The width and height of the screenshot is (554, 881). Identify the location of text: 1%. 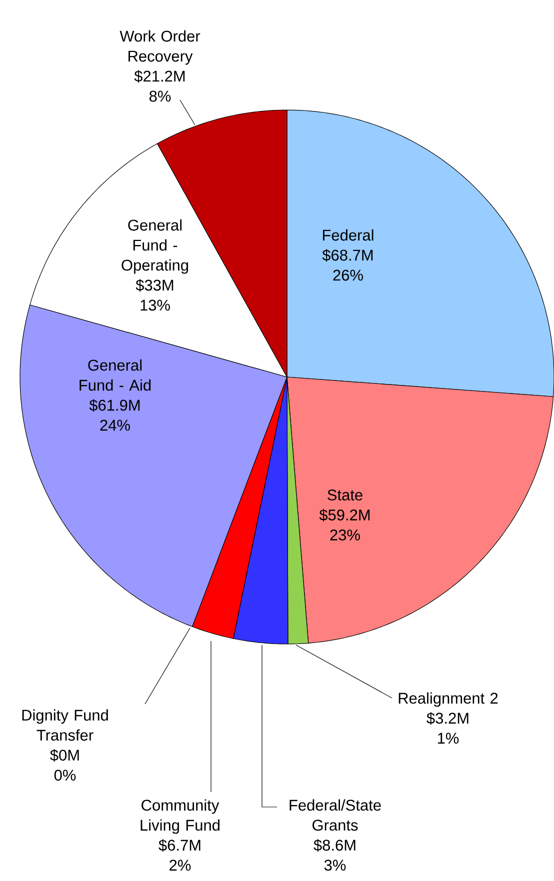
(448, 738).